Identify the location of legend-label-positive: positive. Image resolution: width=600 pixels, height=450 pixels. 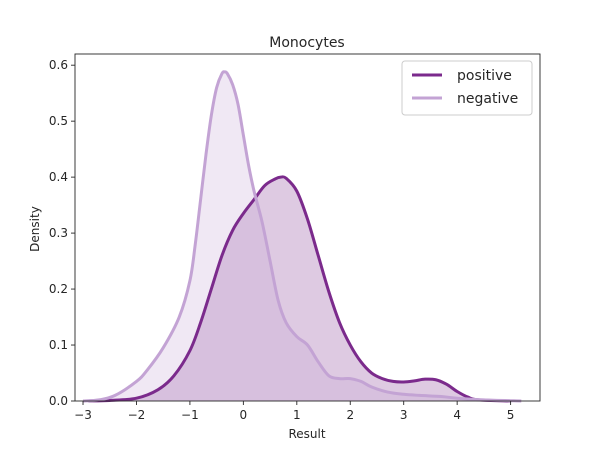
(484, 76).